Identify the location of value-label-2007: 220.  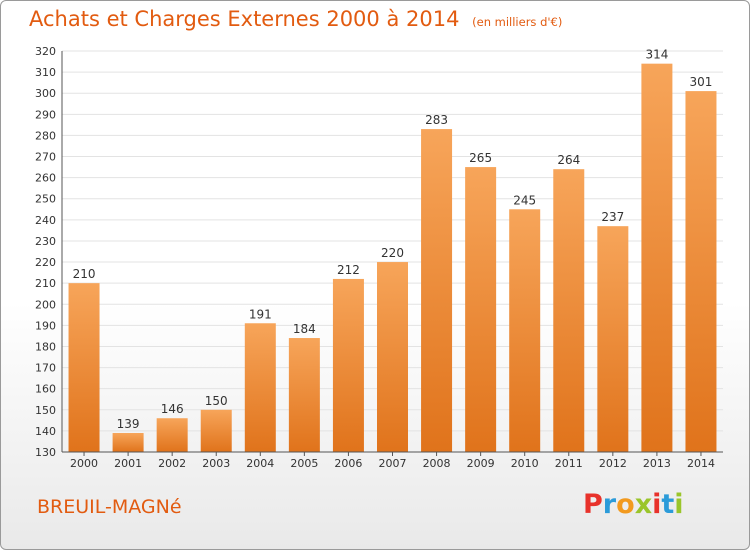
(392, 253).